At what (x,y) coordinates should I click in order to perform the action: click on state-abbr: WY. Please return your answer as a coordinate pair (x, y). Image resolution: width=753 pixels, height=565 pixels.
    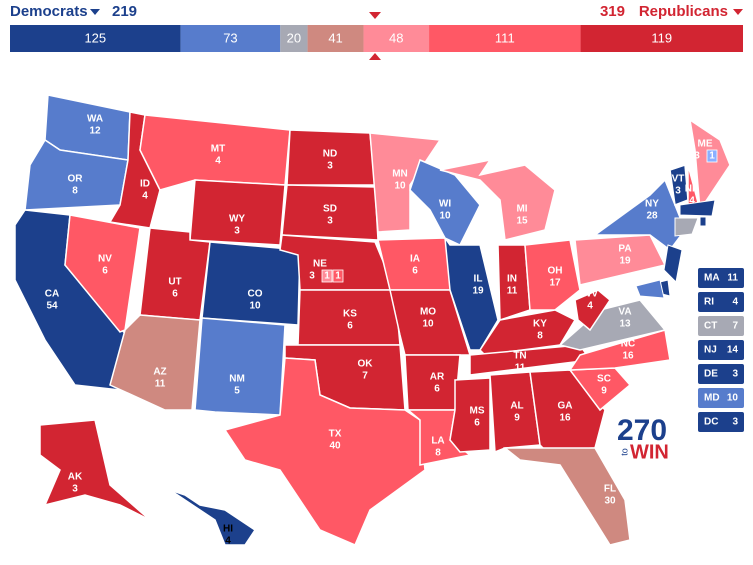
    Looking at the image, I should click on (237, 219).